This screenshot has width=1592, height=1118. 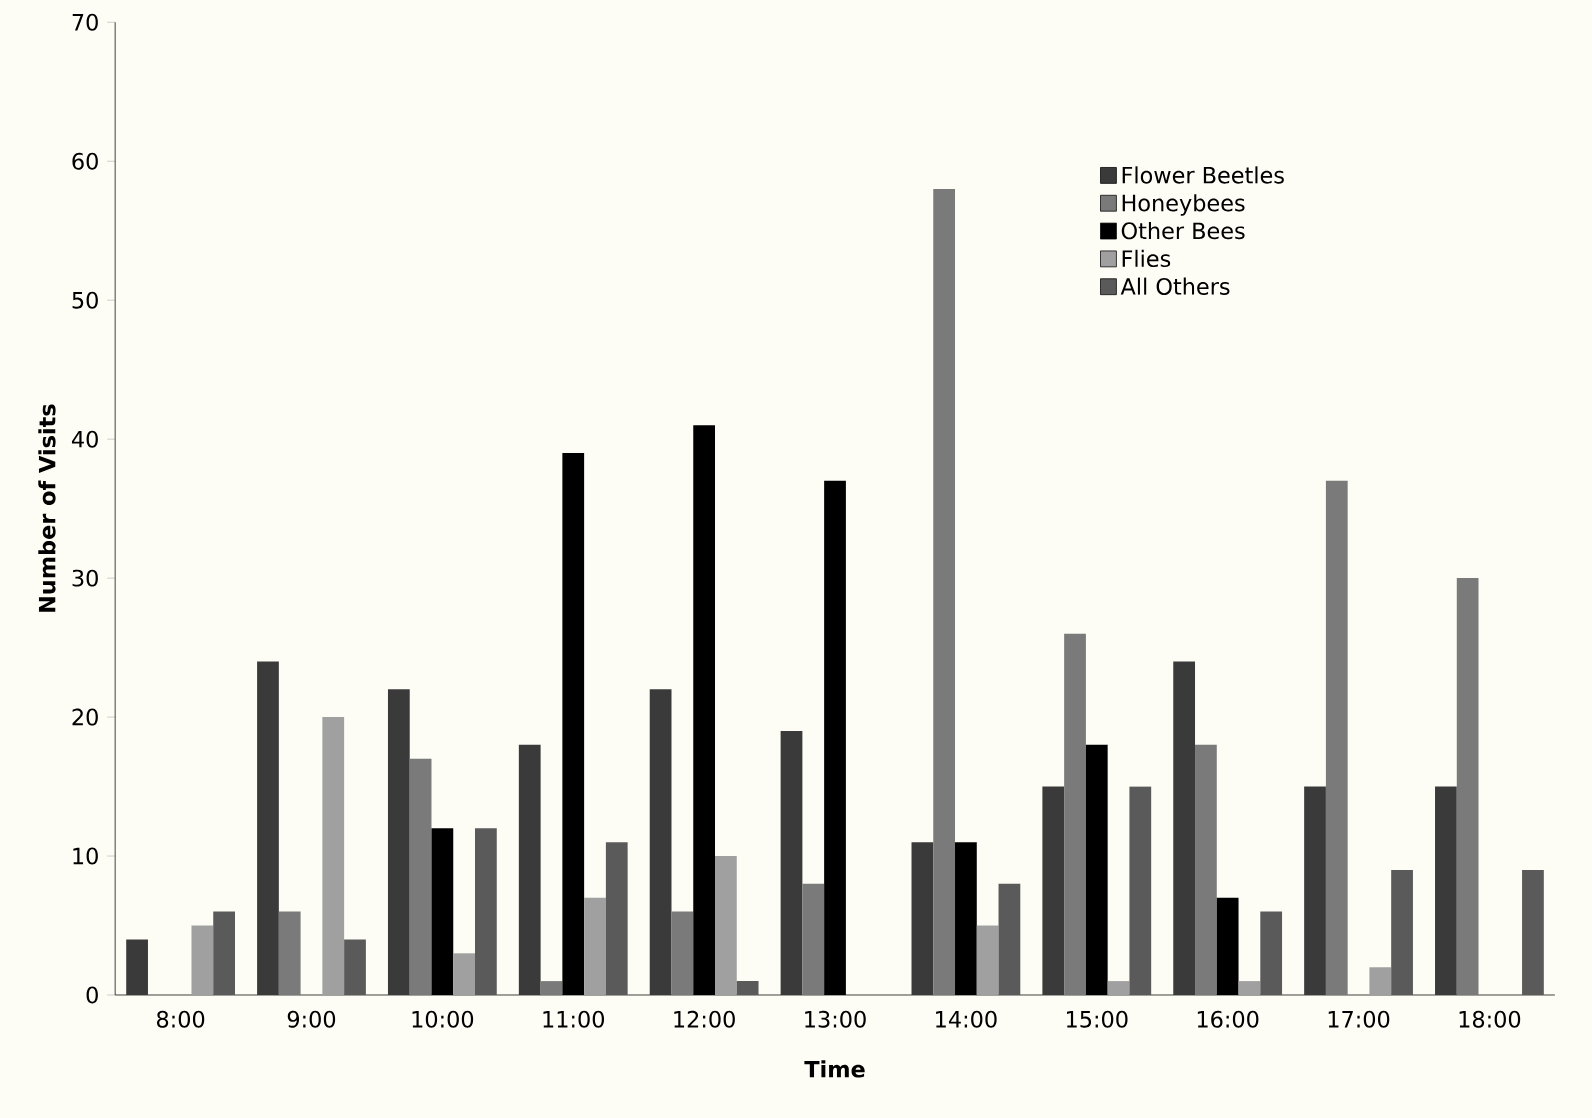 What do you see at coordinates (180, 1019) in the screenshot?
I see `x-tick-label: 8:00` at bounding box center [180, 1019].